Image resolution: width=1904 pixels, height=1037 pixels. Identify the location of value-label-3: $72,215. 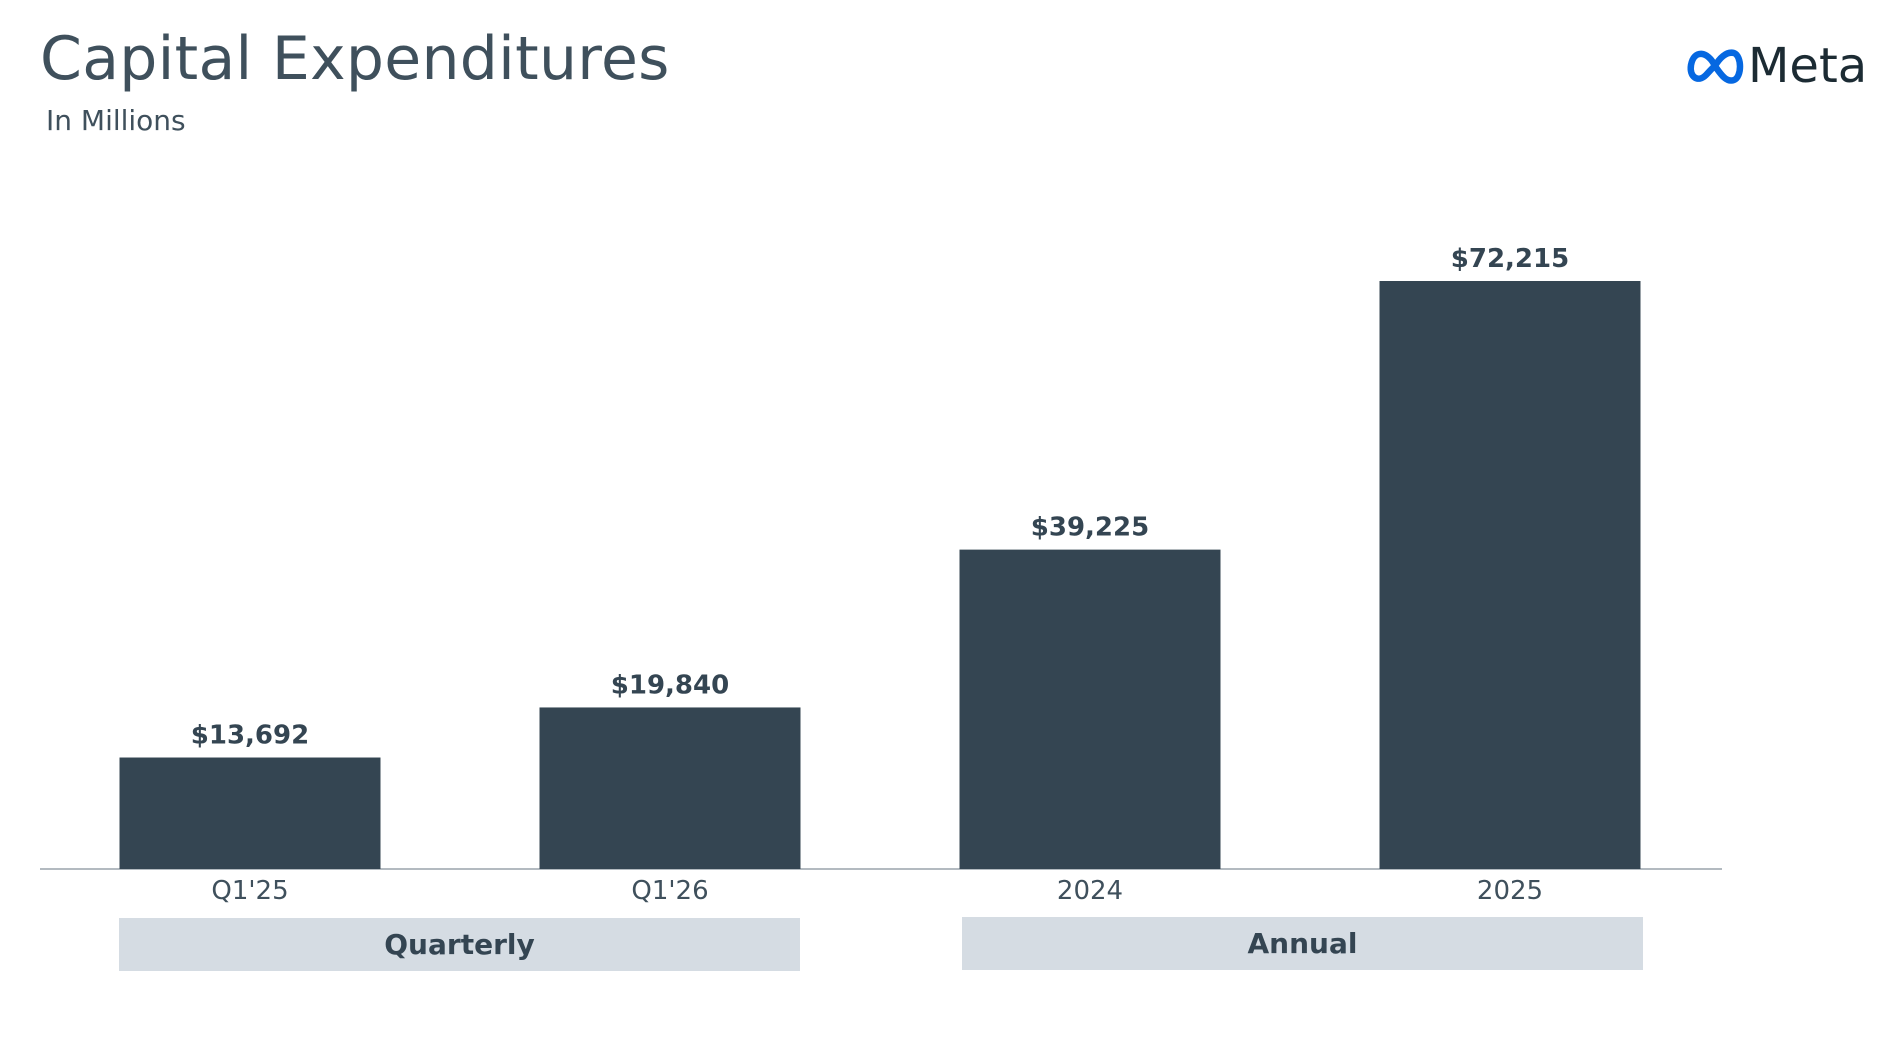
(1510, 259).